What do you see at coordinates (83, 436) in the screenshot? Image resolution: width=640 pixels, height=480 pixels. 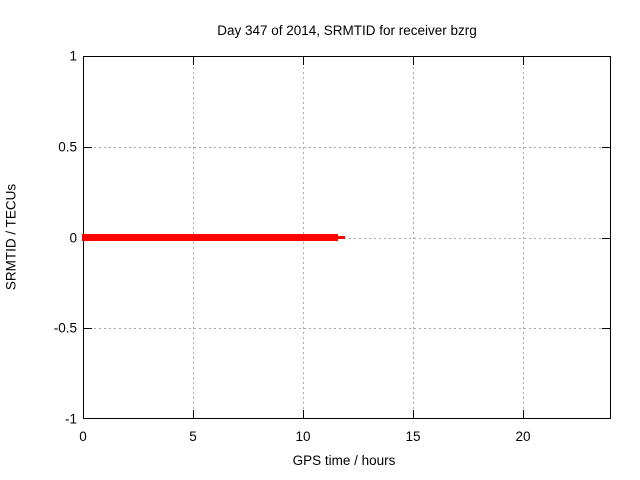 I see `x-tick-label: 0` at bounding box center [83, 436].